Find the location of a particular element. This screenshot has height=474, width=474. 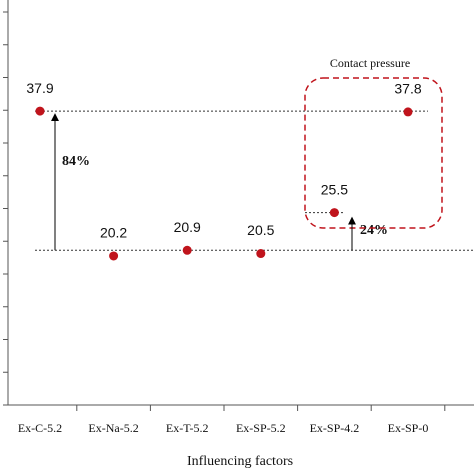

annotation: Contact pressure is located at coordinates (370, 63).